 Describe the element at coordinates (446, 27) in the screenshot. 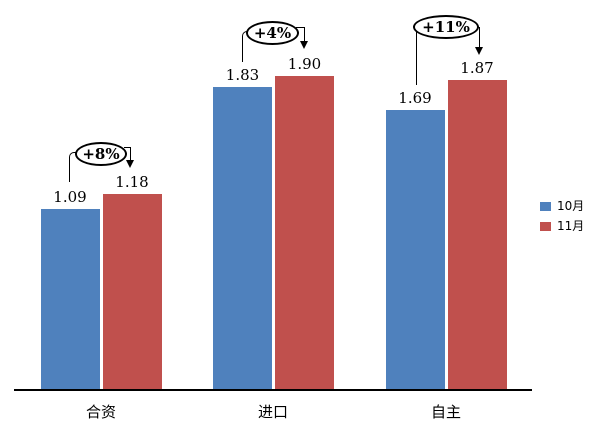

I see `annotation-ellipse-domestic: +11%` at that location.